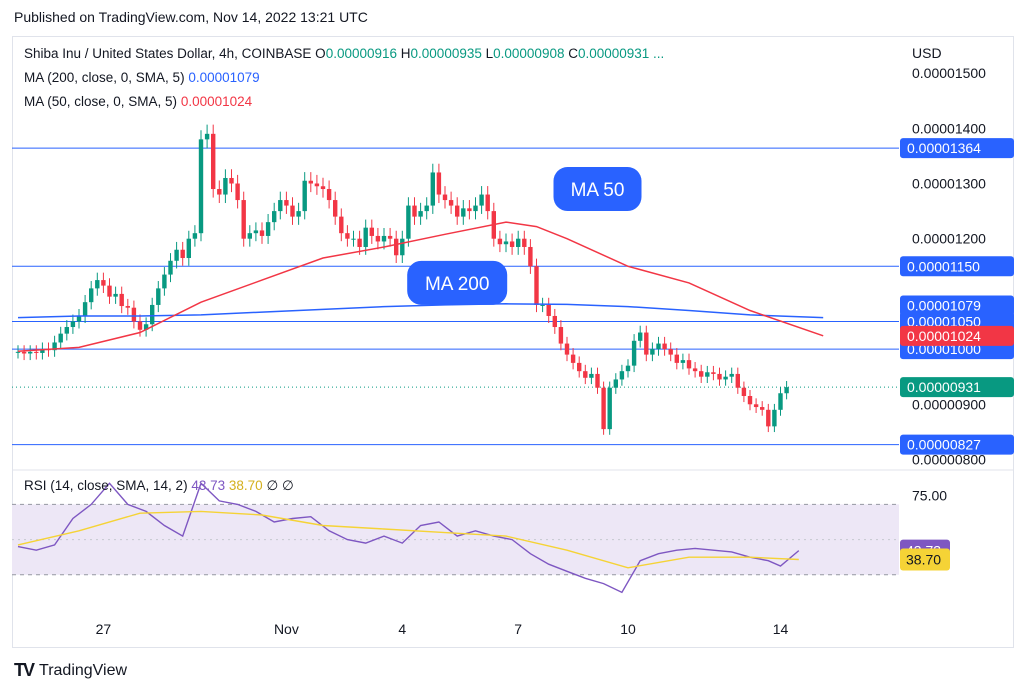 Image resolution: width=1024 pixels, height=694 pixels. What do you see at coordinates (957, 335) in the screenshot?
I see `price-badge-ma50` at bounding box center [957, 335].